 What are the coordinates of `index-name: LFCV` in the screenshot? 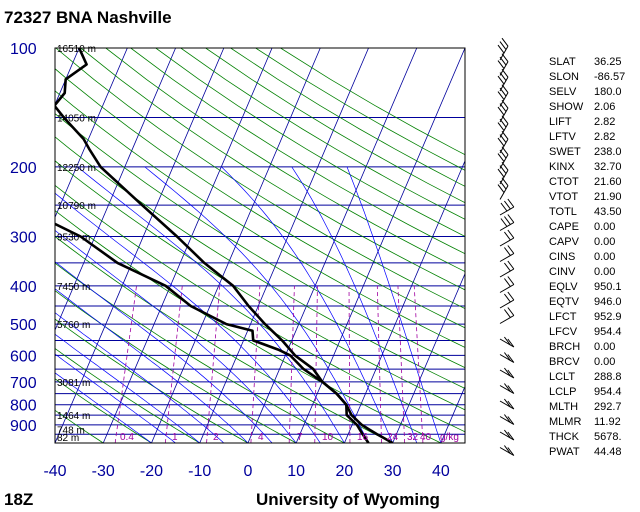 It's located at (563, 332).